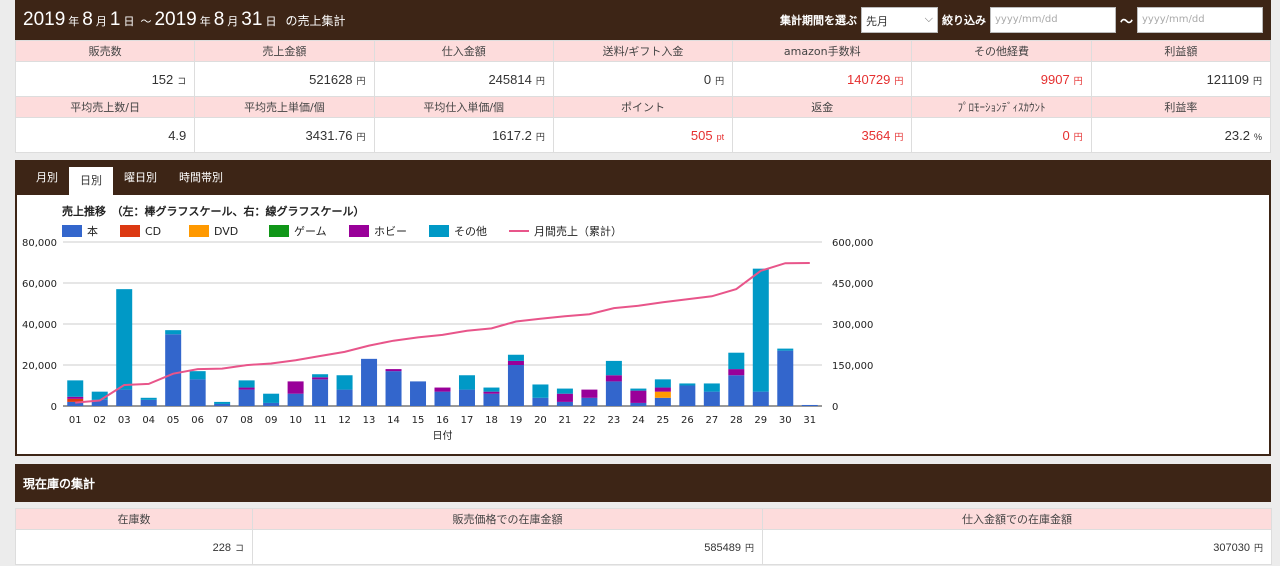  I want to click on chevron-down-icon: ⌵, so click(928, 18).